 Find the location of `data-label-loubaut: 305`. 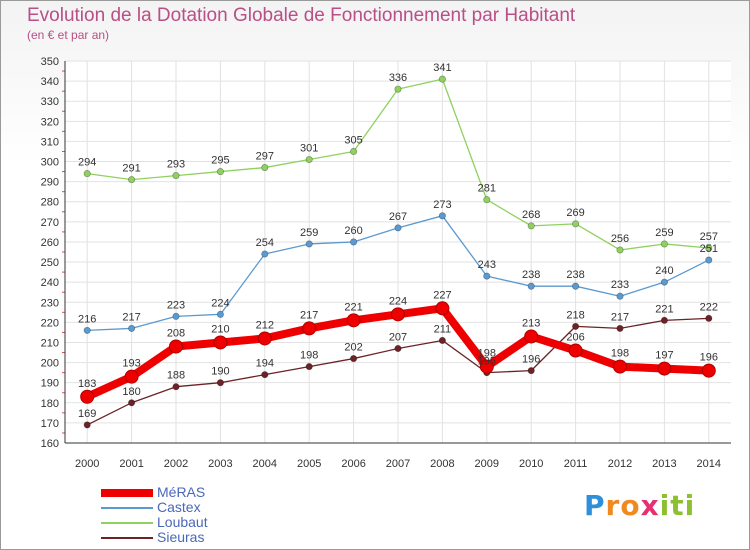

data-label-loubaut: 305 is located at coordinates (353, 140).